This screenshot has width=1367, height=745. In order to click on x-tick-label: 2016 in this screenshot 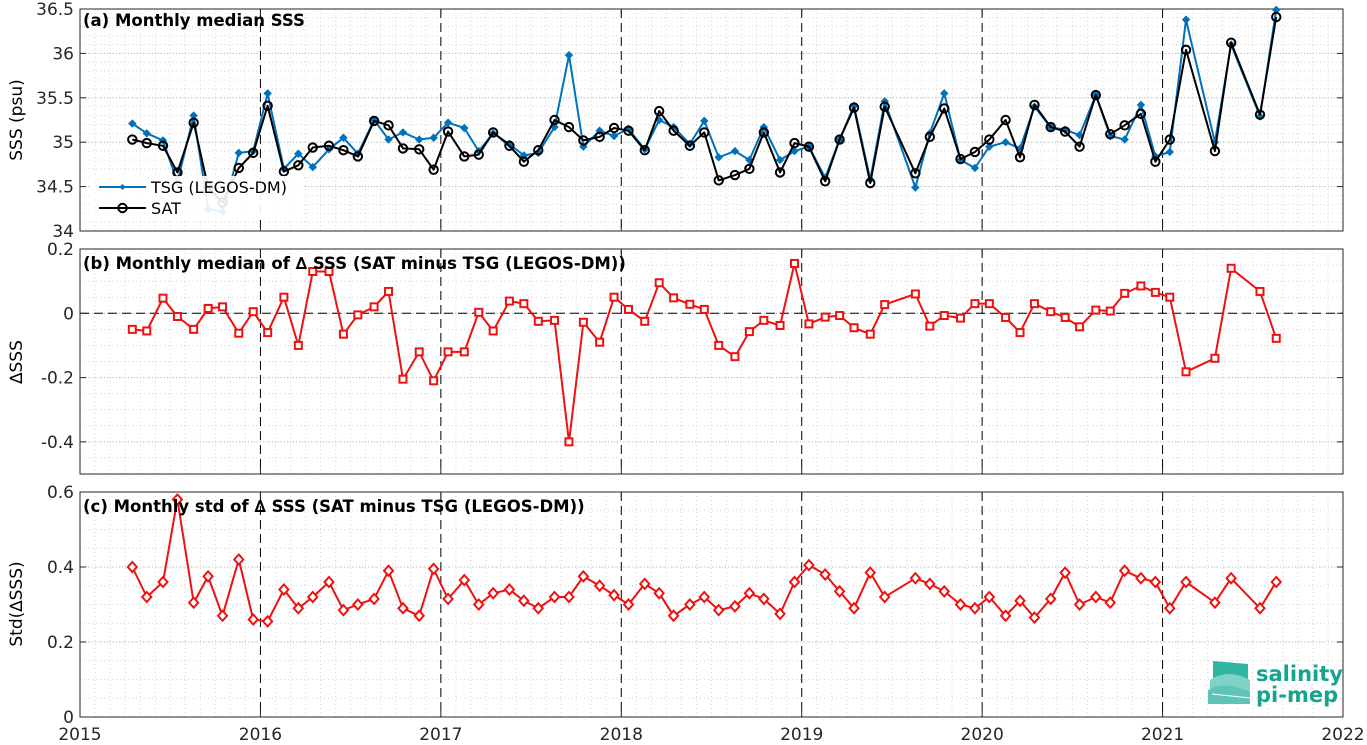, I will do `click(260, 735)`.